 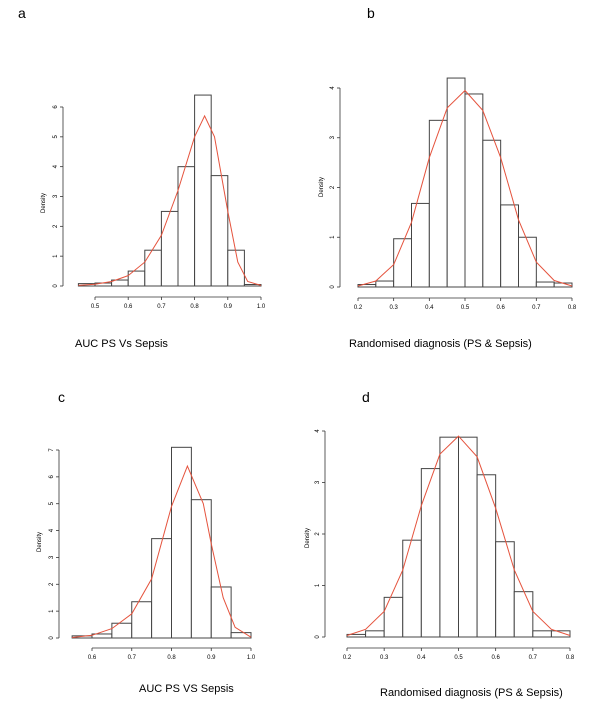 What do you see at coordinates (366, 397) in the screenshot?
I see `panel-letter: d` at bounding box center [366, 397].